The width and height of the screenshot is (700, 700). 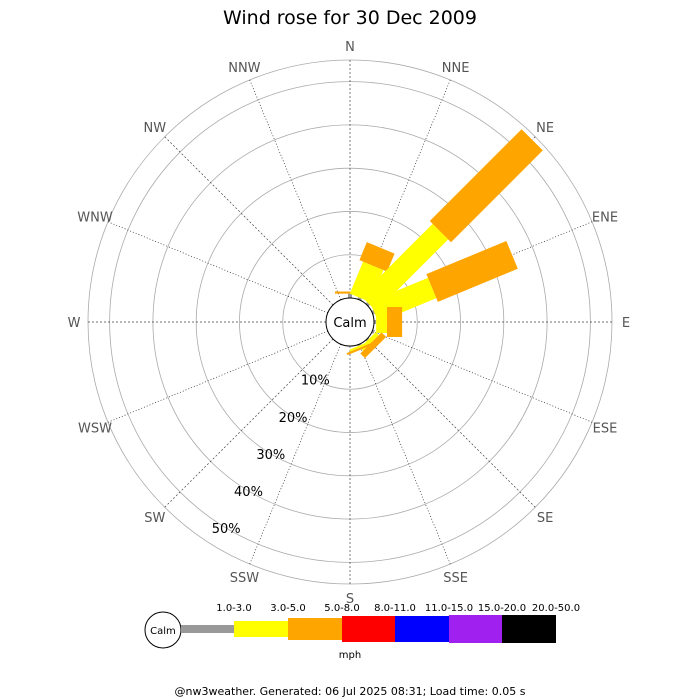 What do you see at coordinates (605, 429) in the screenshot?
I see `direction-label-ese: ESE` at bounding box center [605, 429].